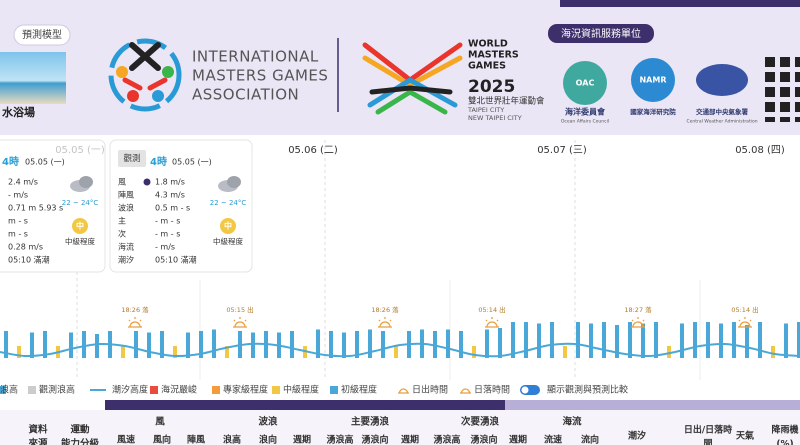 The width and height of the screenshot is (800, 445). I want to click on legend-label: 中級程度, so click(301, 390).